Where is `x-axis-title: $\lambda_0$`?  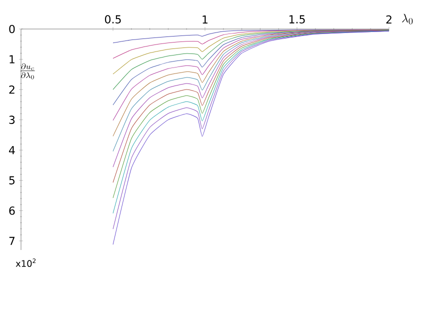
x-axis-title: $\lambda_0$ is located at coordinates (407, 19).